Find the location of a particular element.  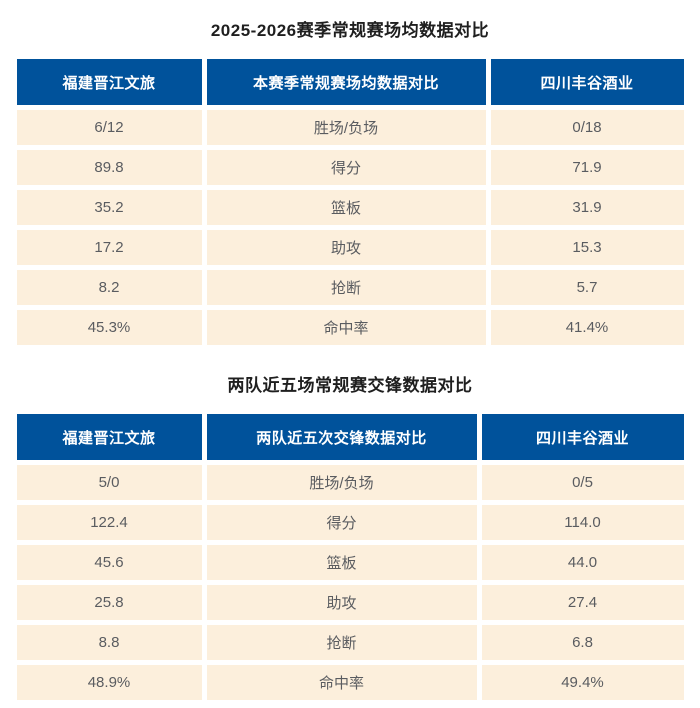

team-right-value: 0/18 is located at coordinates (587, 127).